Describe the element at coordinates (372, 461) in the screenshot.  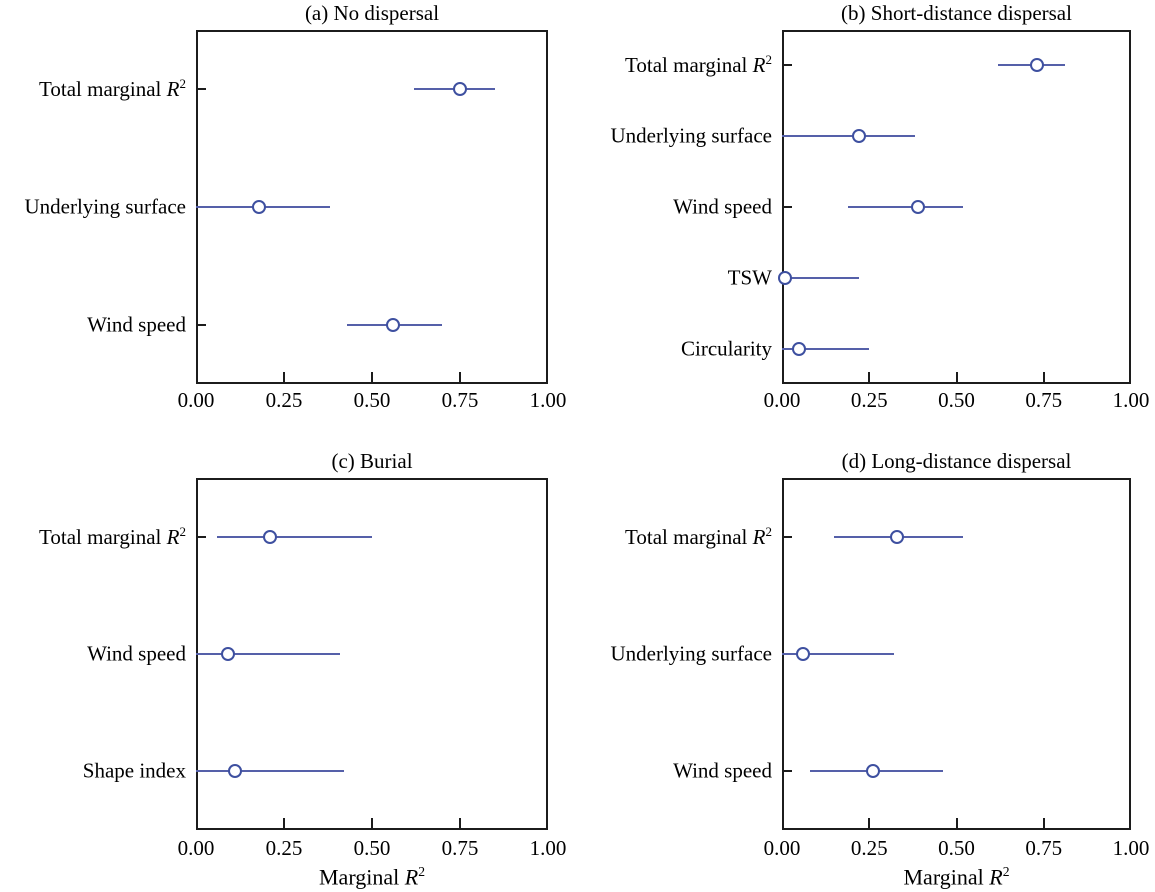
I see `panel-title-c: (c) Burial` at that location.